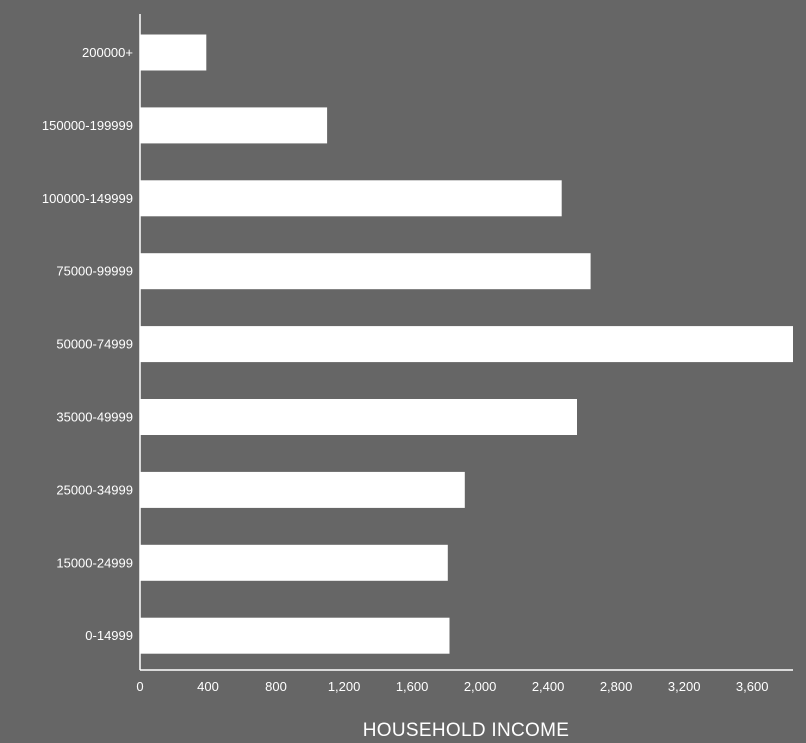 This screenshot has width=806, height=743. What do you see at coordinates (684, 686) in the screenshot?
I see `x-tick-label: 3,200` at bounding box center [684, 686].